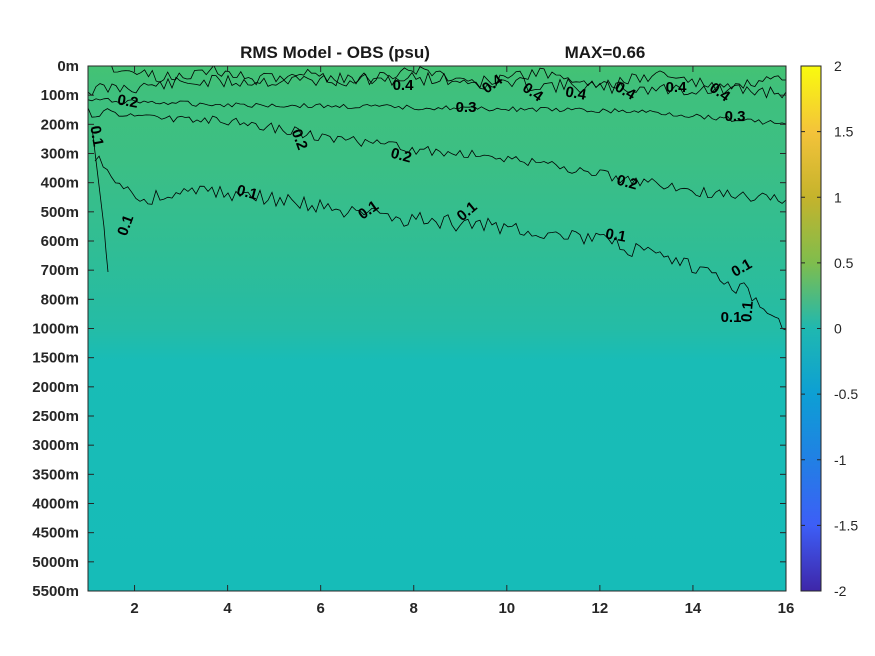  Describe the element at coordinates (55, 591) in the screenshot. I see `y-tick-label: 5500m` at that location.